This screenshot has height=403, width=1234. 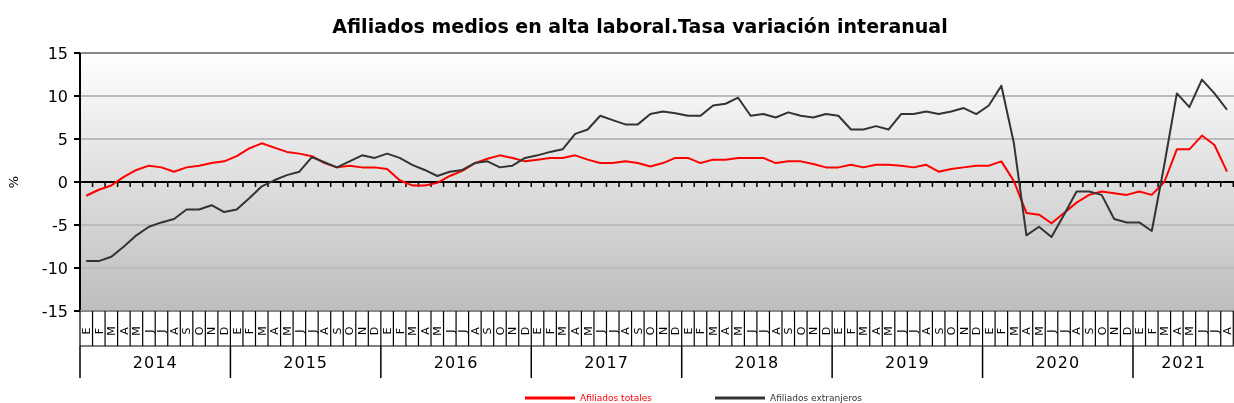 What do you see at coordinates (456, 362) in the screenshot?
I see `text: 2016` at bounding box center [456, 362].